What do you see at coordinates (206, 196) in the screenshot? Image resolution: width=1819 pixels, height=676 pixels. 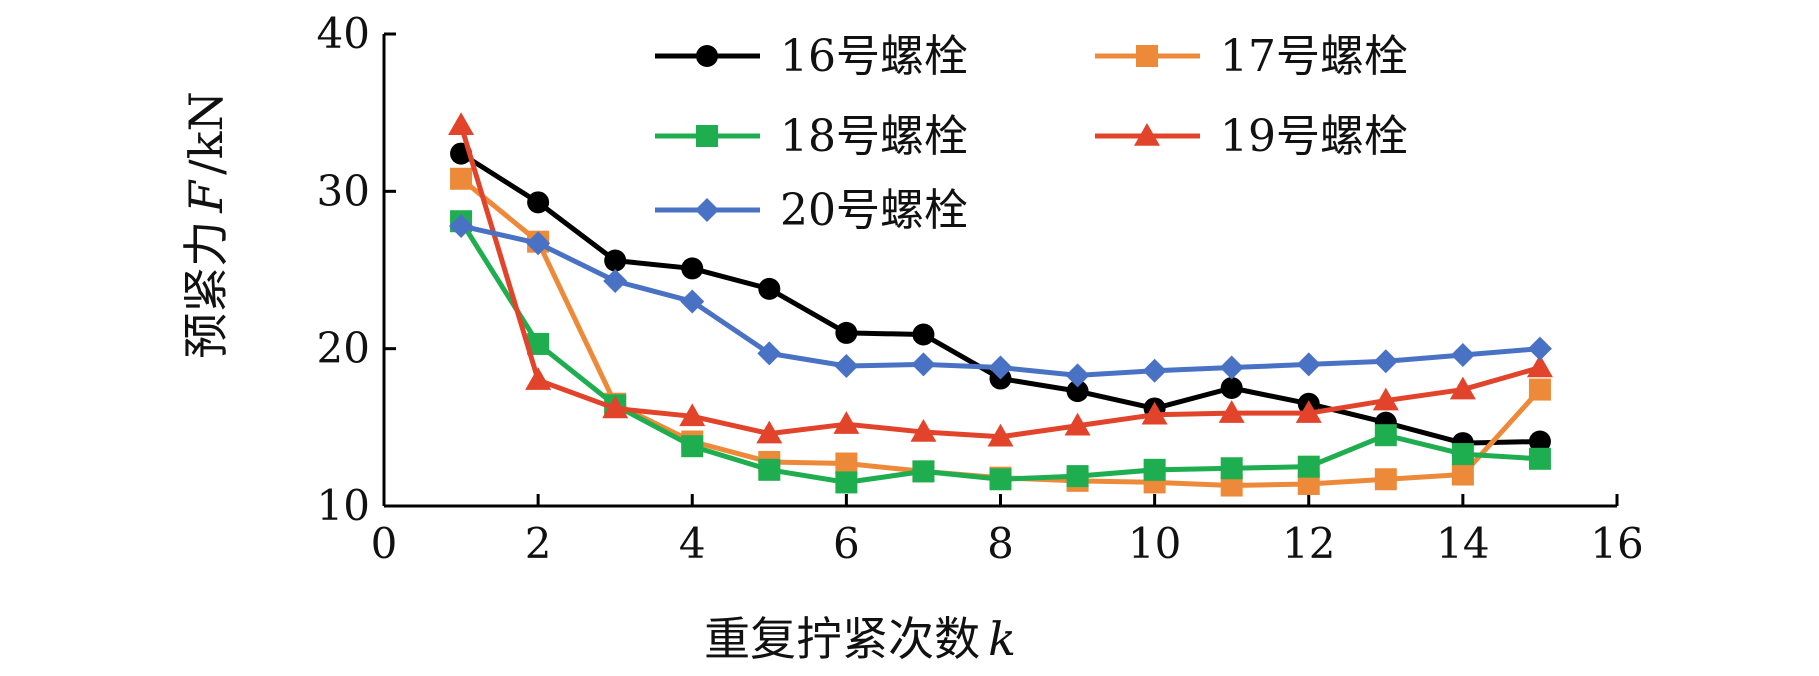 I see `y-axis-variable: F` at bounding box center [206, 196].